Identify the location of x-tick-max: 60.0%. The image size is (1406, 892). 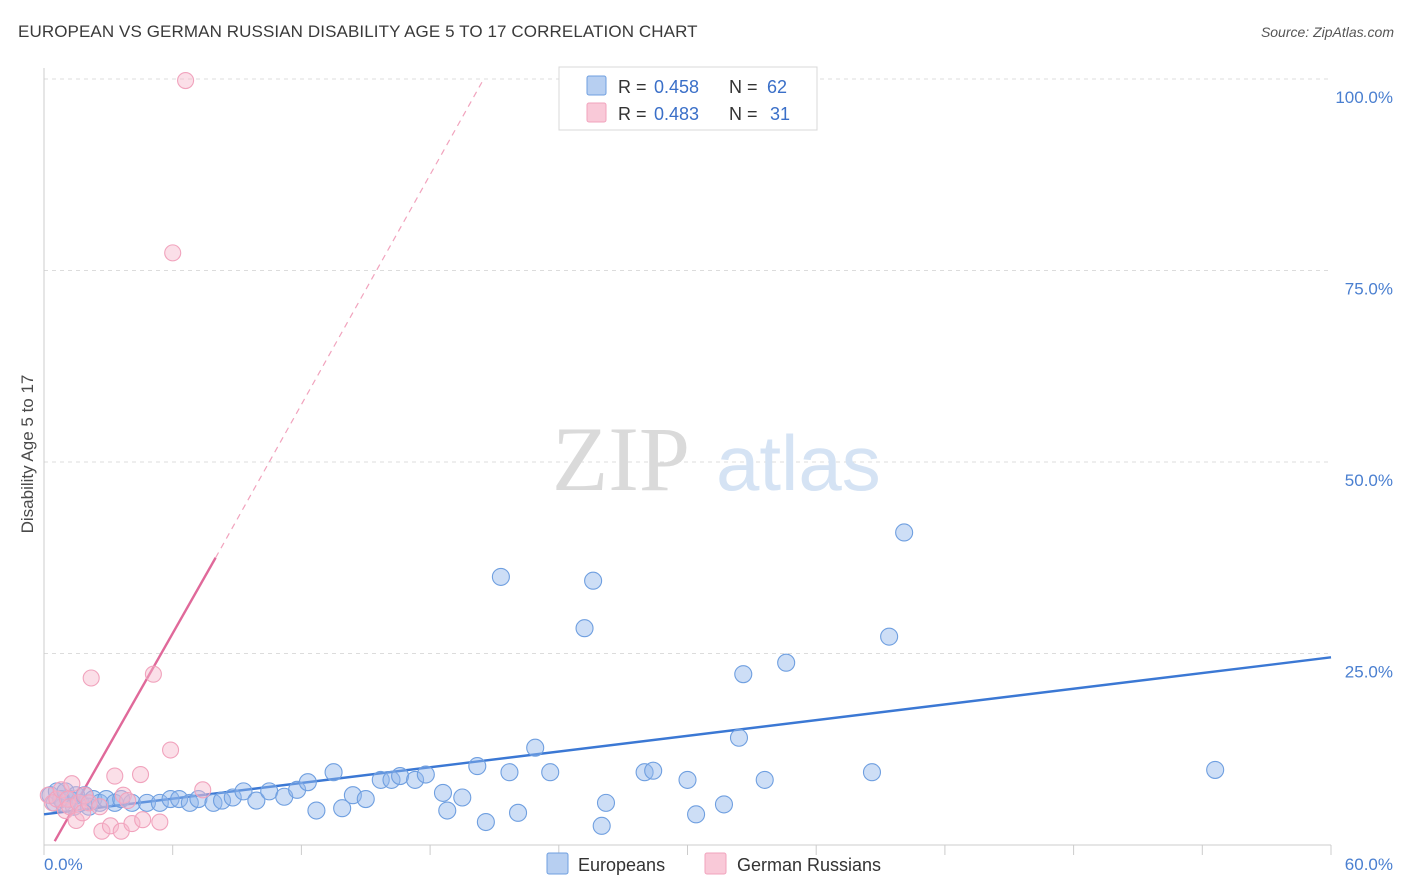
(1369, 864).